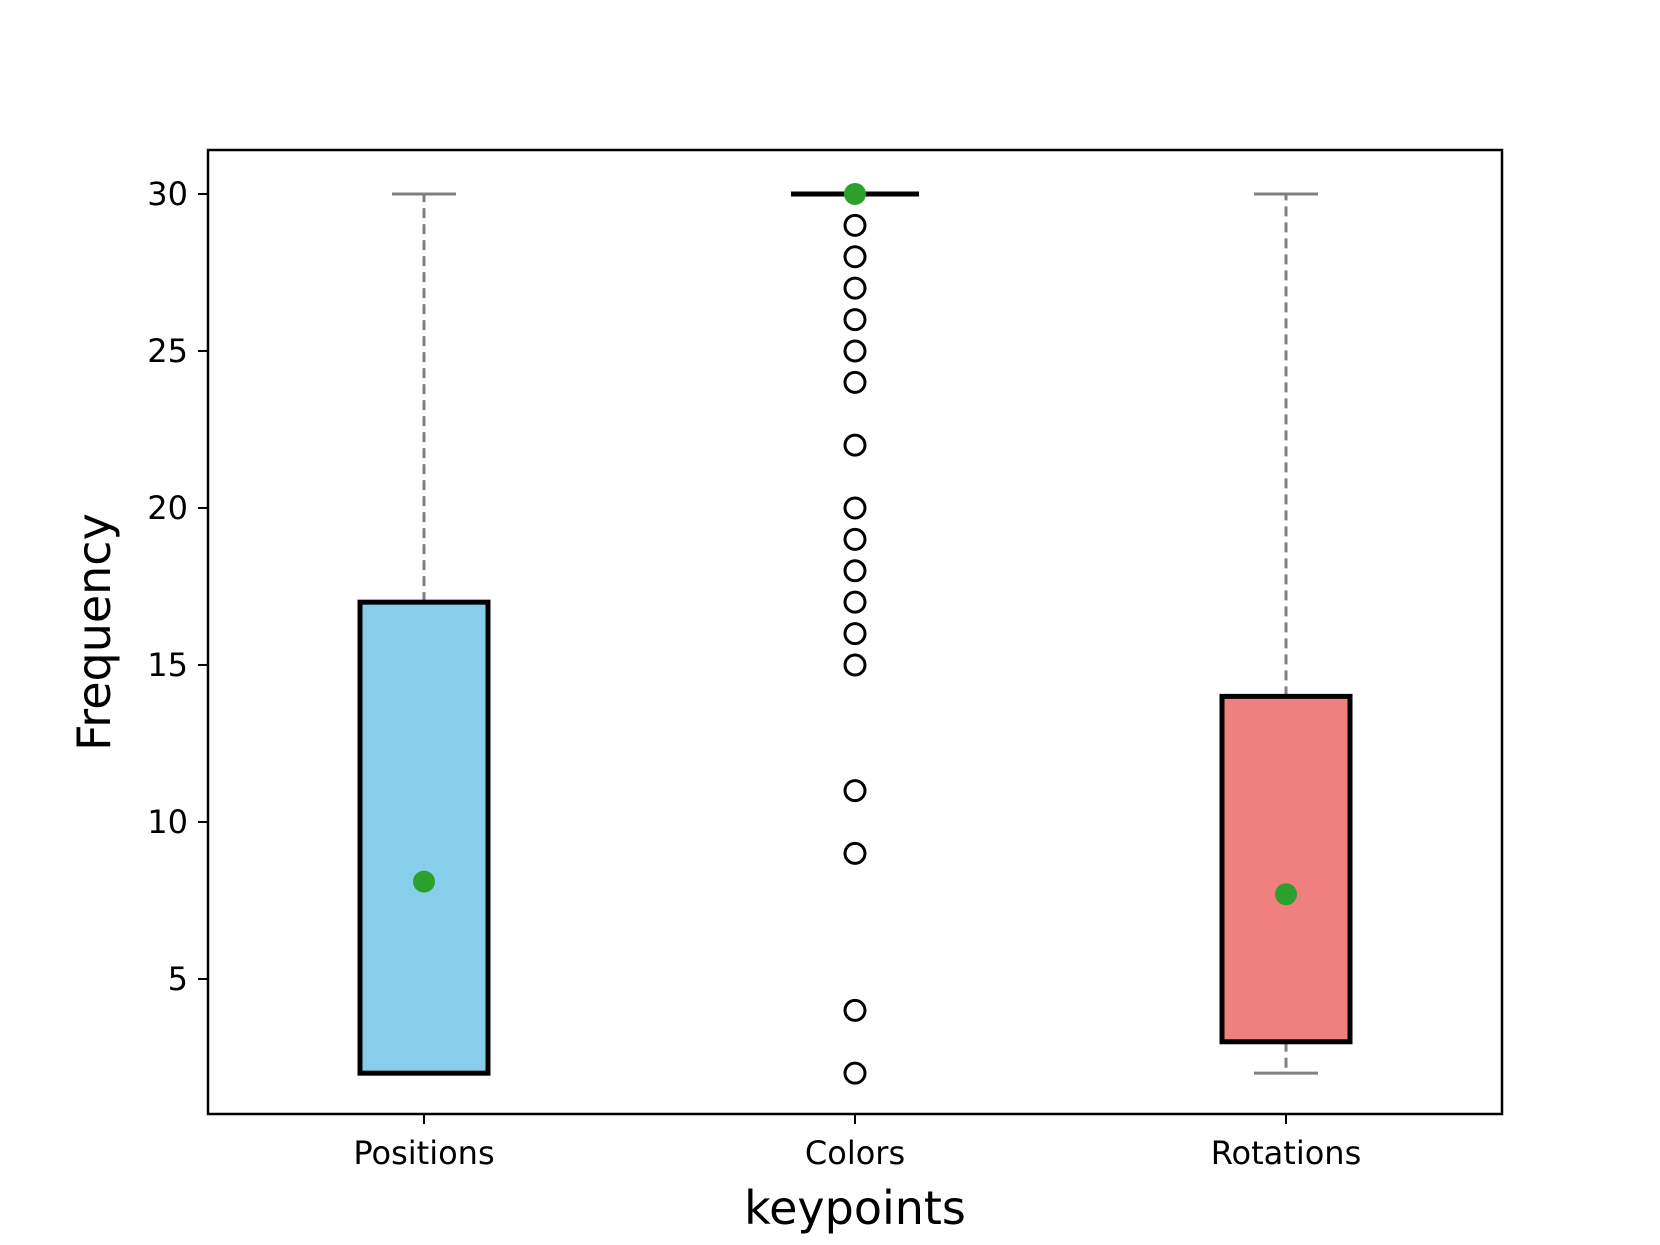  What do you see at coordinates (167, 508) in the screenshot?
I see `y-tick-label: 20` at bounding box center [167, 508].